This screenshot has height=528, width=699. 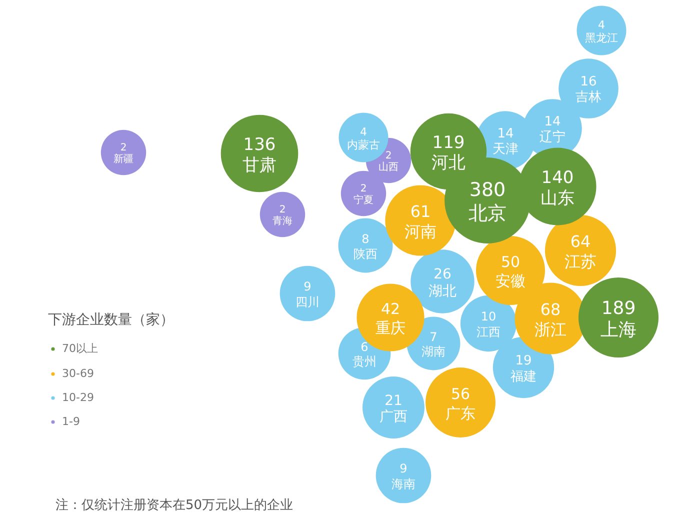 What do you see at coordinates (391, 327) in the screenshot?
I see `category-label: 重庆` at bounding box center [391, 327].